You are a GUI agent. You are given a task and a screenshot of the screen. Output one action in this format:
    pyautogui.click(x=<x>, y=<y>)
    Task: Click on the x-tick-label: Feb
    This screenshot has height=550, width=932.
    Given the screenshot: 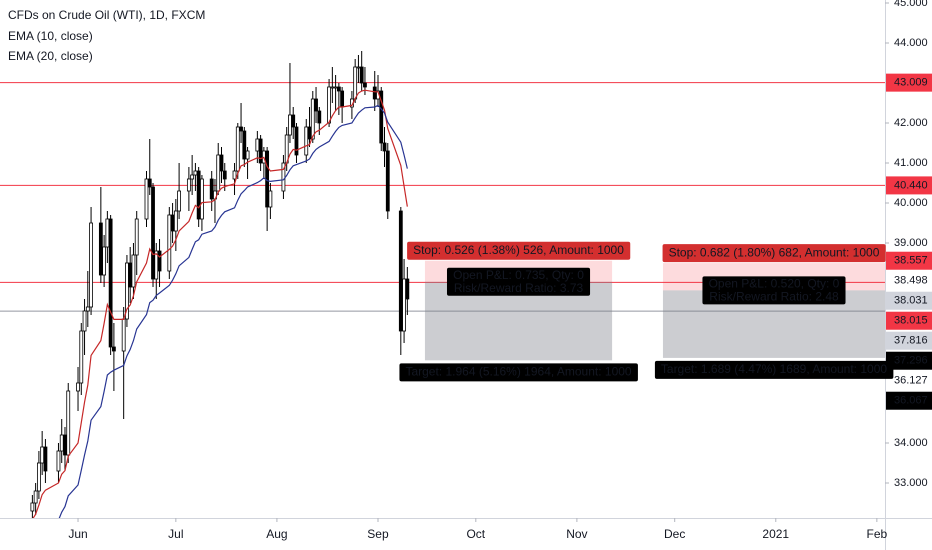 What is the action you would take?
    pyautogui.click(x=877, y=534)
    